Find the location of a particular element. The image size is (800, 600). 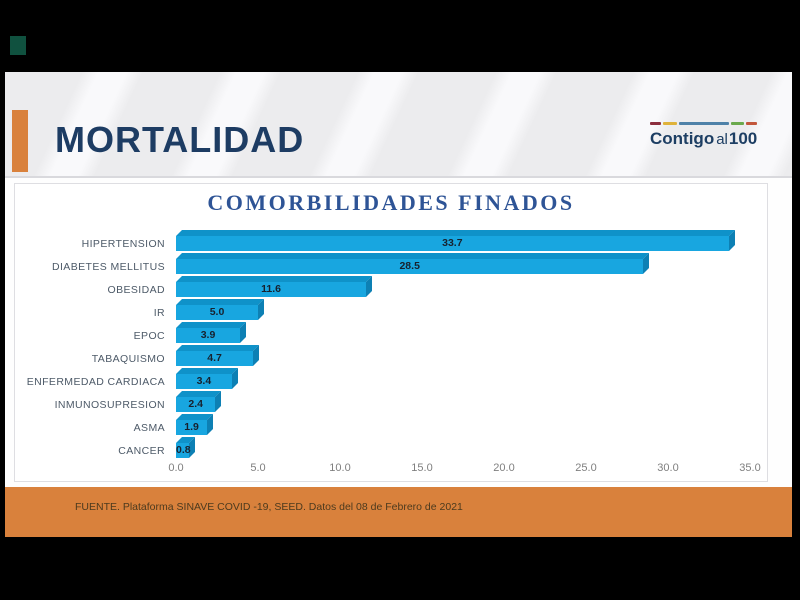

chart-bar-row: HIPERTENSION 33.7 is located at coordinates (391, 240).